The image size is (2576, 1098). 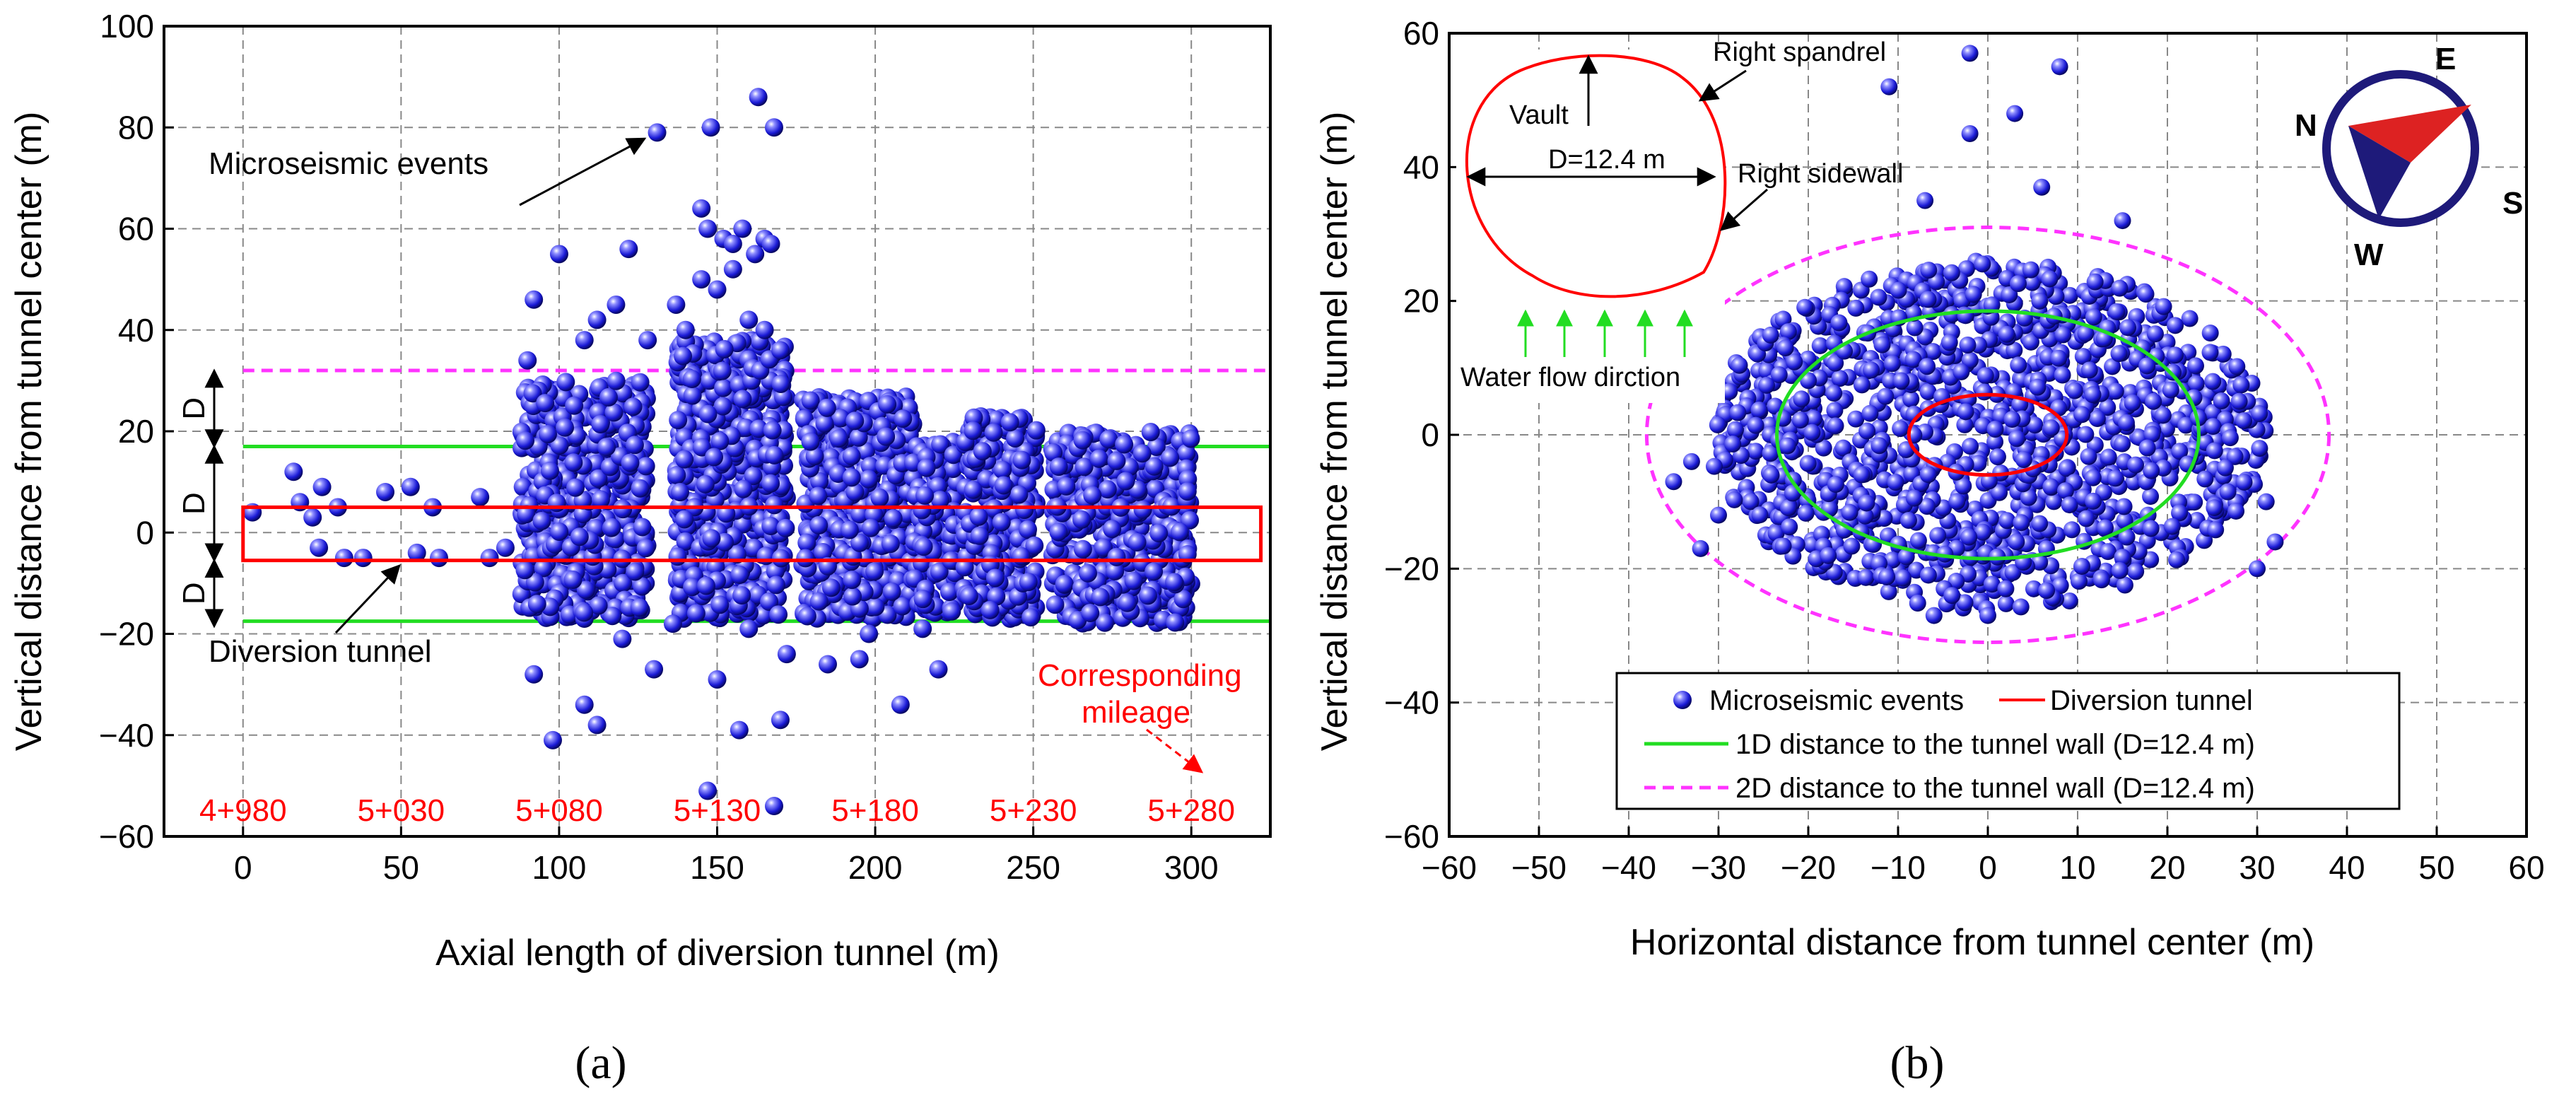 What do you see at coordinates (1808, 868) in the screenshot?
I see `x-tick-label: −20` at bounding box center [1808, 868].